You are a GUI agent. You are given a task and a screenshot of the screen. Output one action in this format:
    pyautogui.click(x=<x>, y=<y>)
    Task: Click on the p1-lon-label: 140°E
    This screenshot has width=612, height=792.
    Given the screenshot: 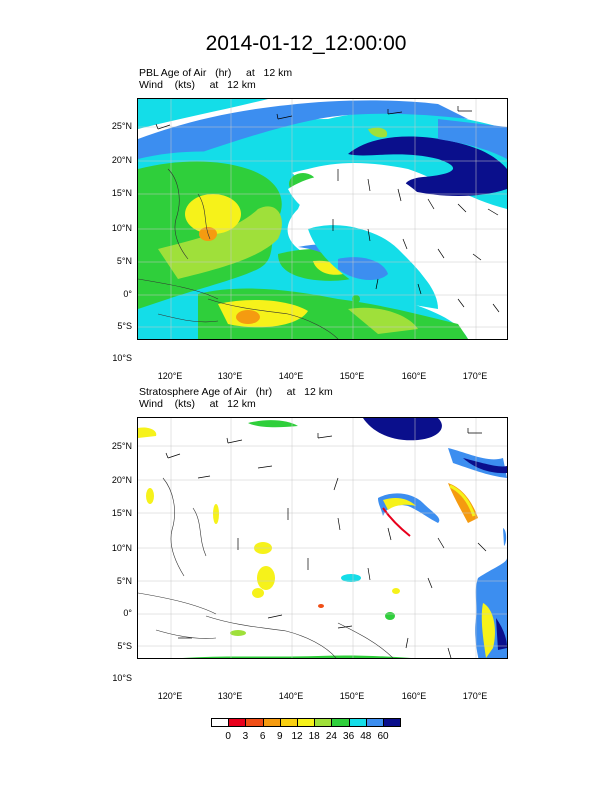 What is the action you would take?
    pyautogui.click(x=291, y=376)
    